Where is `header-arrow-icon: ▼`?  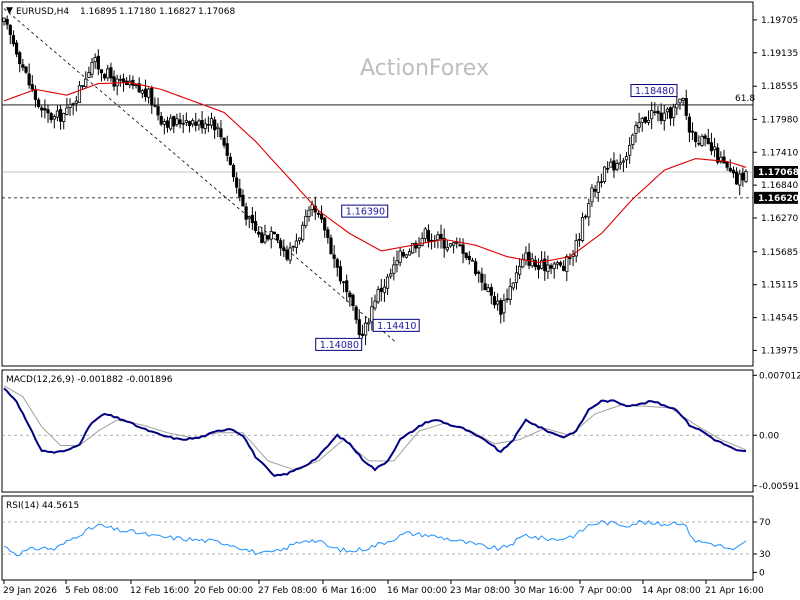 header-arrow-icon: ▼ is located at coordinates (9, 11).